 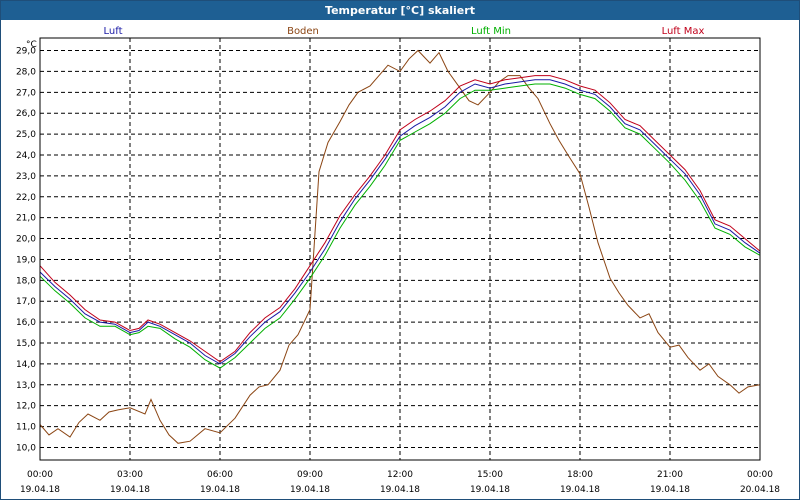 What do you see at coordinates (26, 344) in the screenshot?
I see `y-tick-label: 15,0` at bounding box center [26, 344].